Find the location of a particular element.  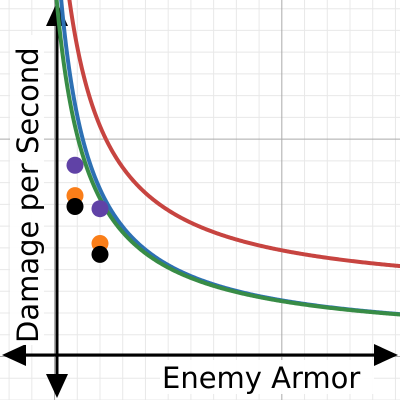

x-axis-label-group: Enemy Armor is located at coordinates (267, 377).